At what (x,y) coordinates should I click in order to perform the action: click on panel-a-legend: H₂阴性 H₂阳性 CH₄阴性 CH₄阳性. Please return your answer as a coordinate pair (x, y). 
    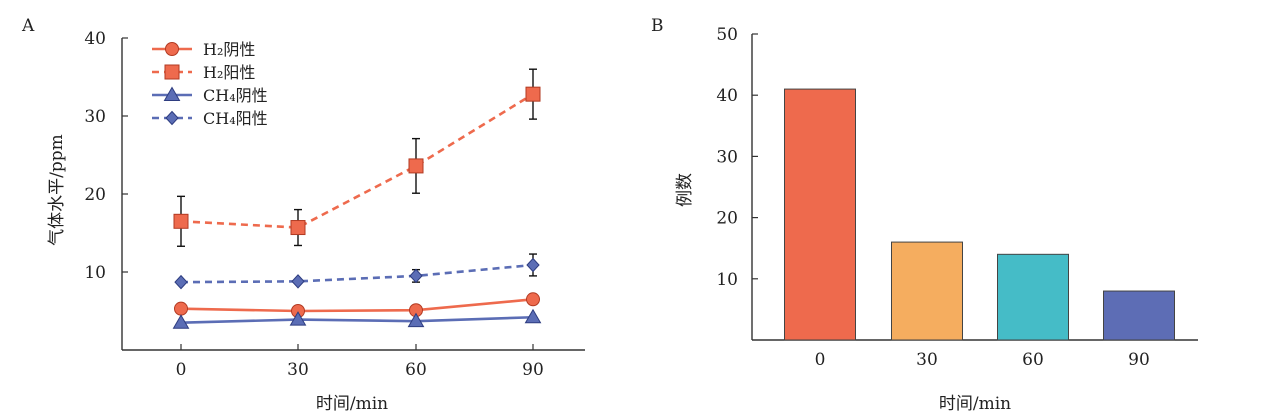
    Looking at the image, I should click on (210, 84).